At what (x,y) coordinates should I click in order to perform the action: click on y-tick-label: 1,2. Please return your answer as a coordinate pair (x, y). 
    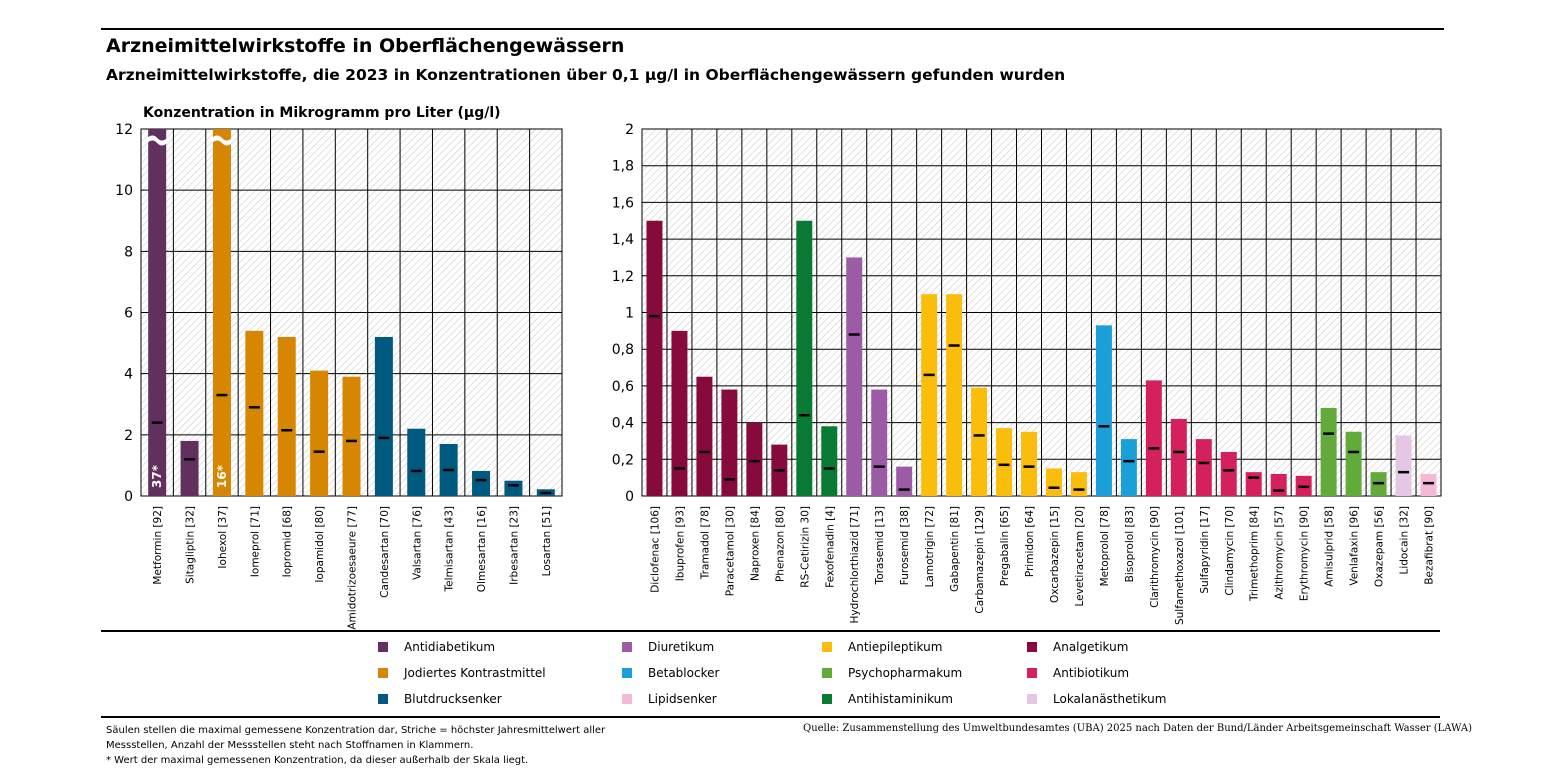
    Looking at the image, I should click on (623, 277).